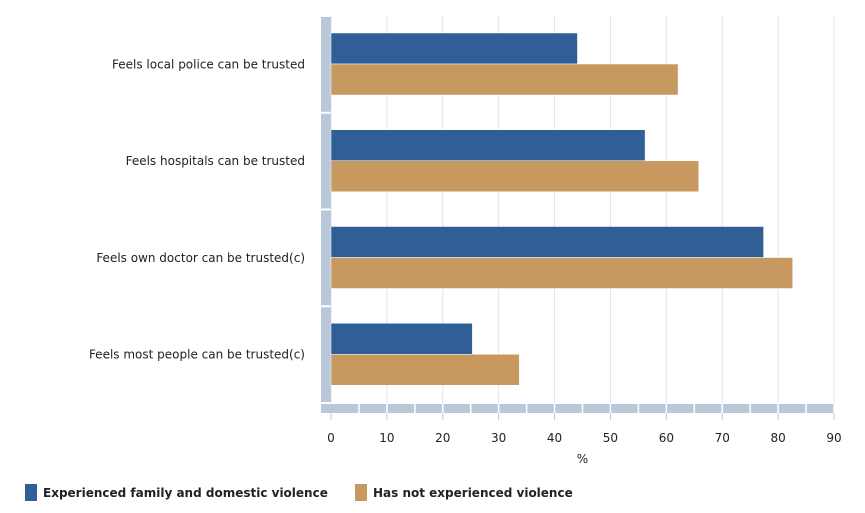 The image size is (865, 513). I want to click on x-tick-label: 50, so click(610, 438).